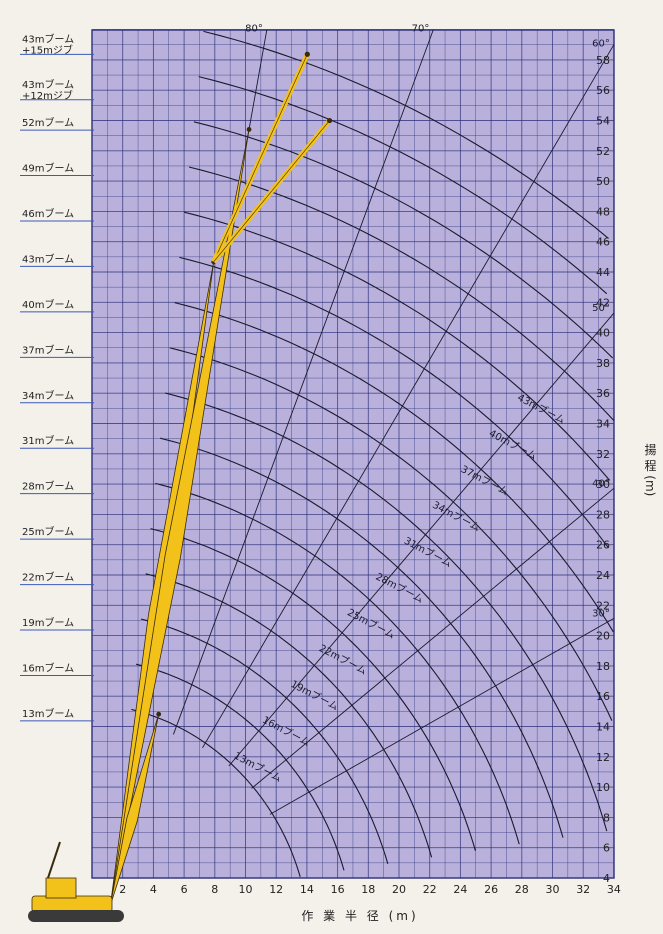 The image size is (663, 934). Describe the element at coordinates (48, 213) in the screenshot. I see `boom-length-label-line: 46mブーム` at that location.